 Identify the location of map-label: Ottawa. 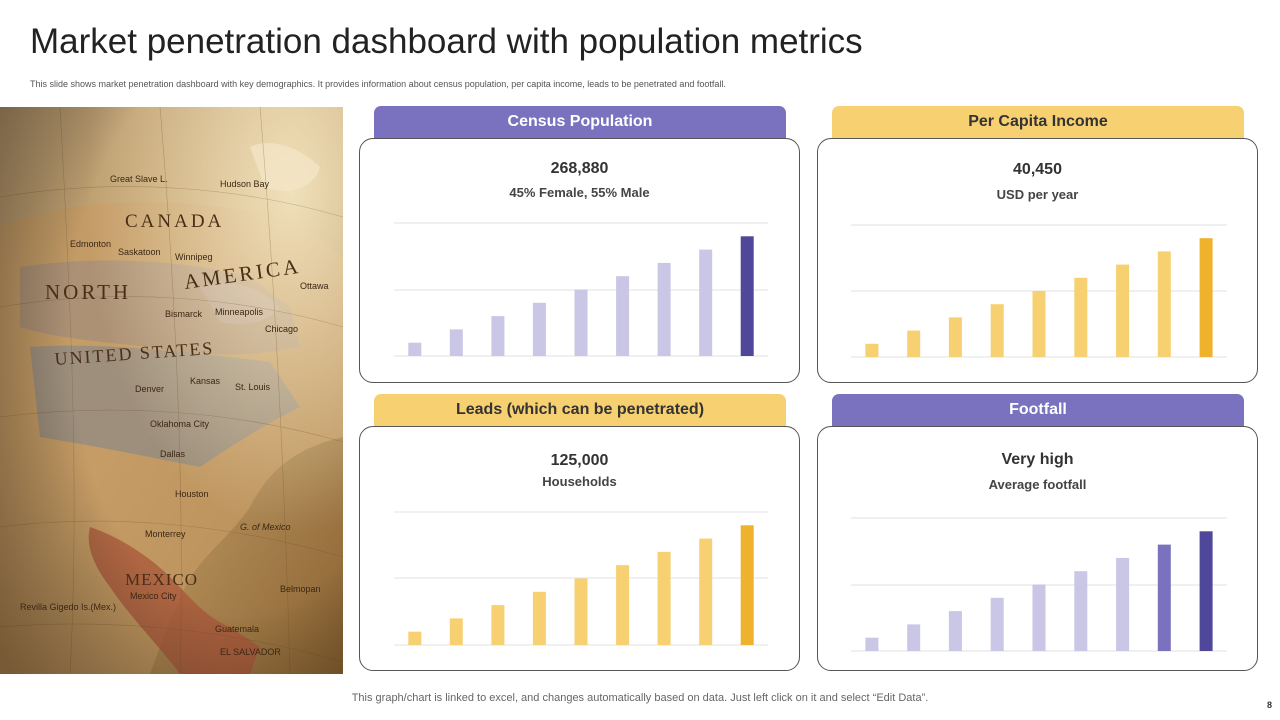
(314, 286).